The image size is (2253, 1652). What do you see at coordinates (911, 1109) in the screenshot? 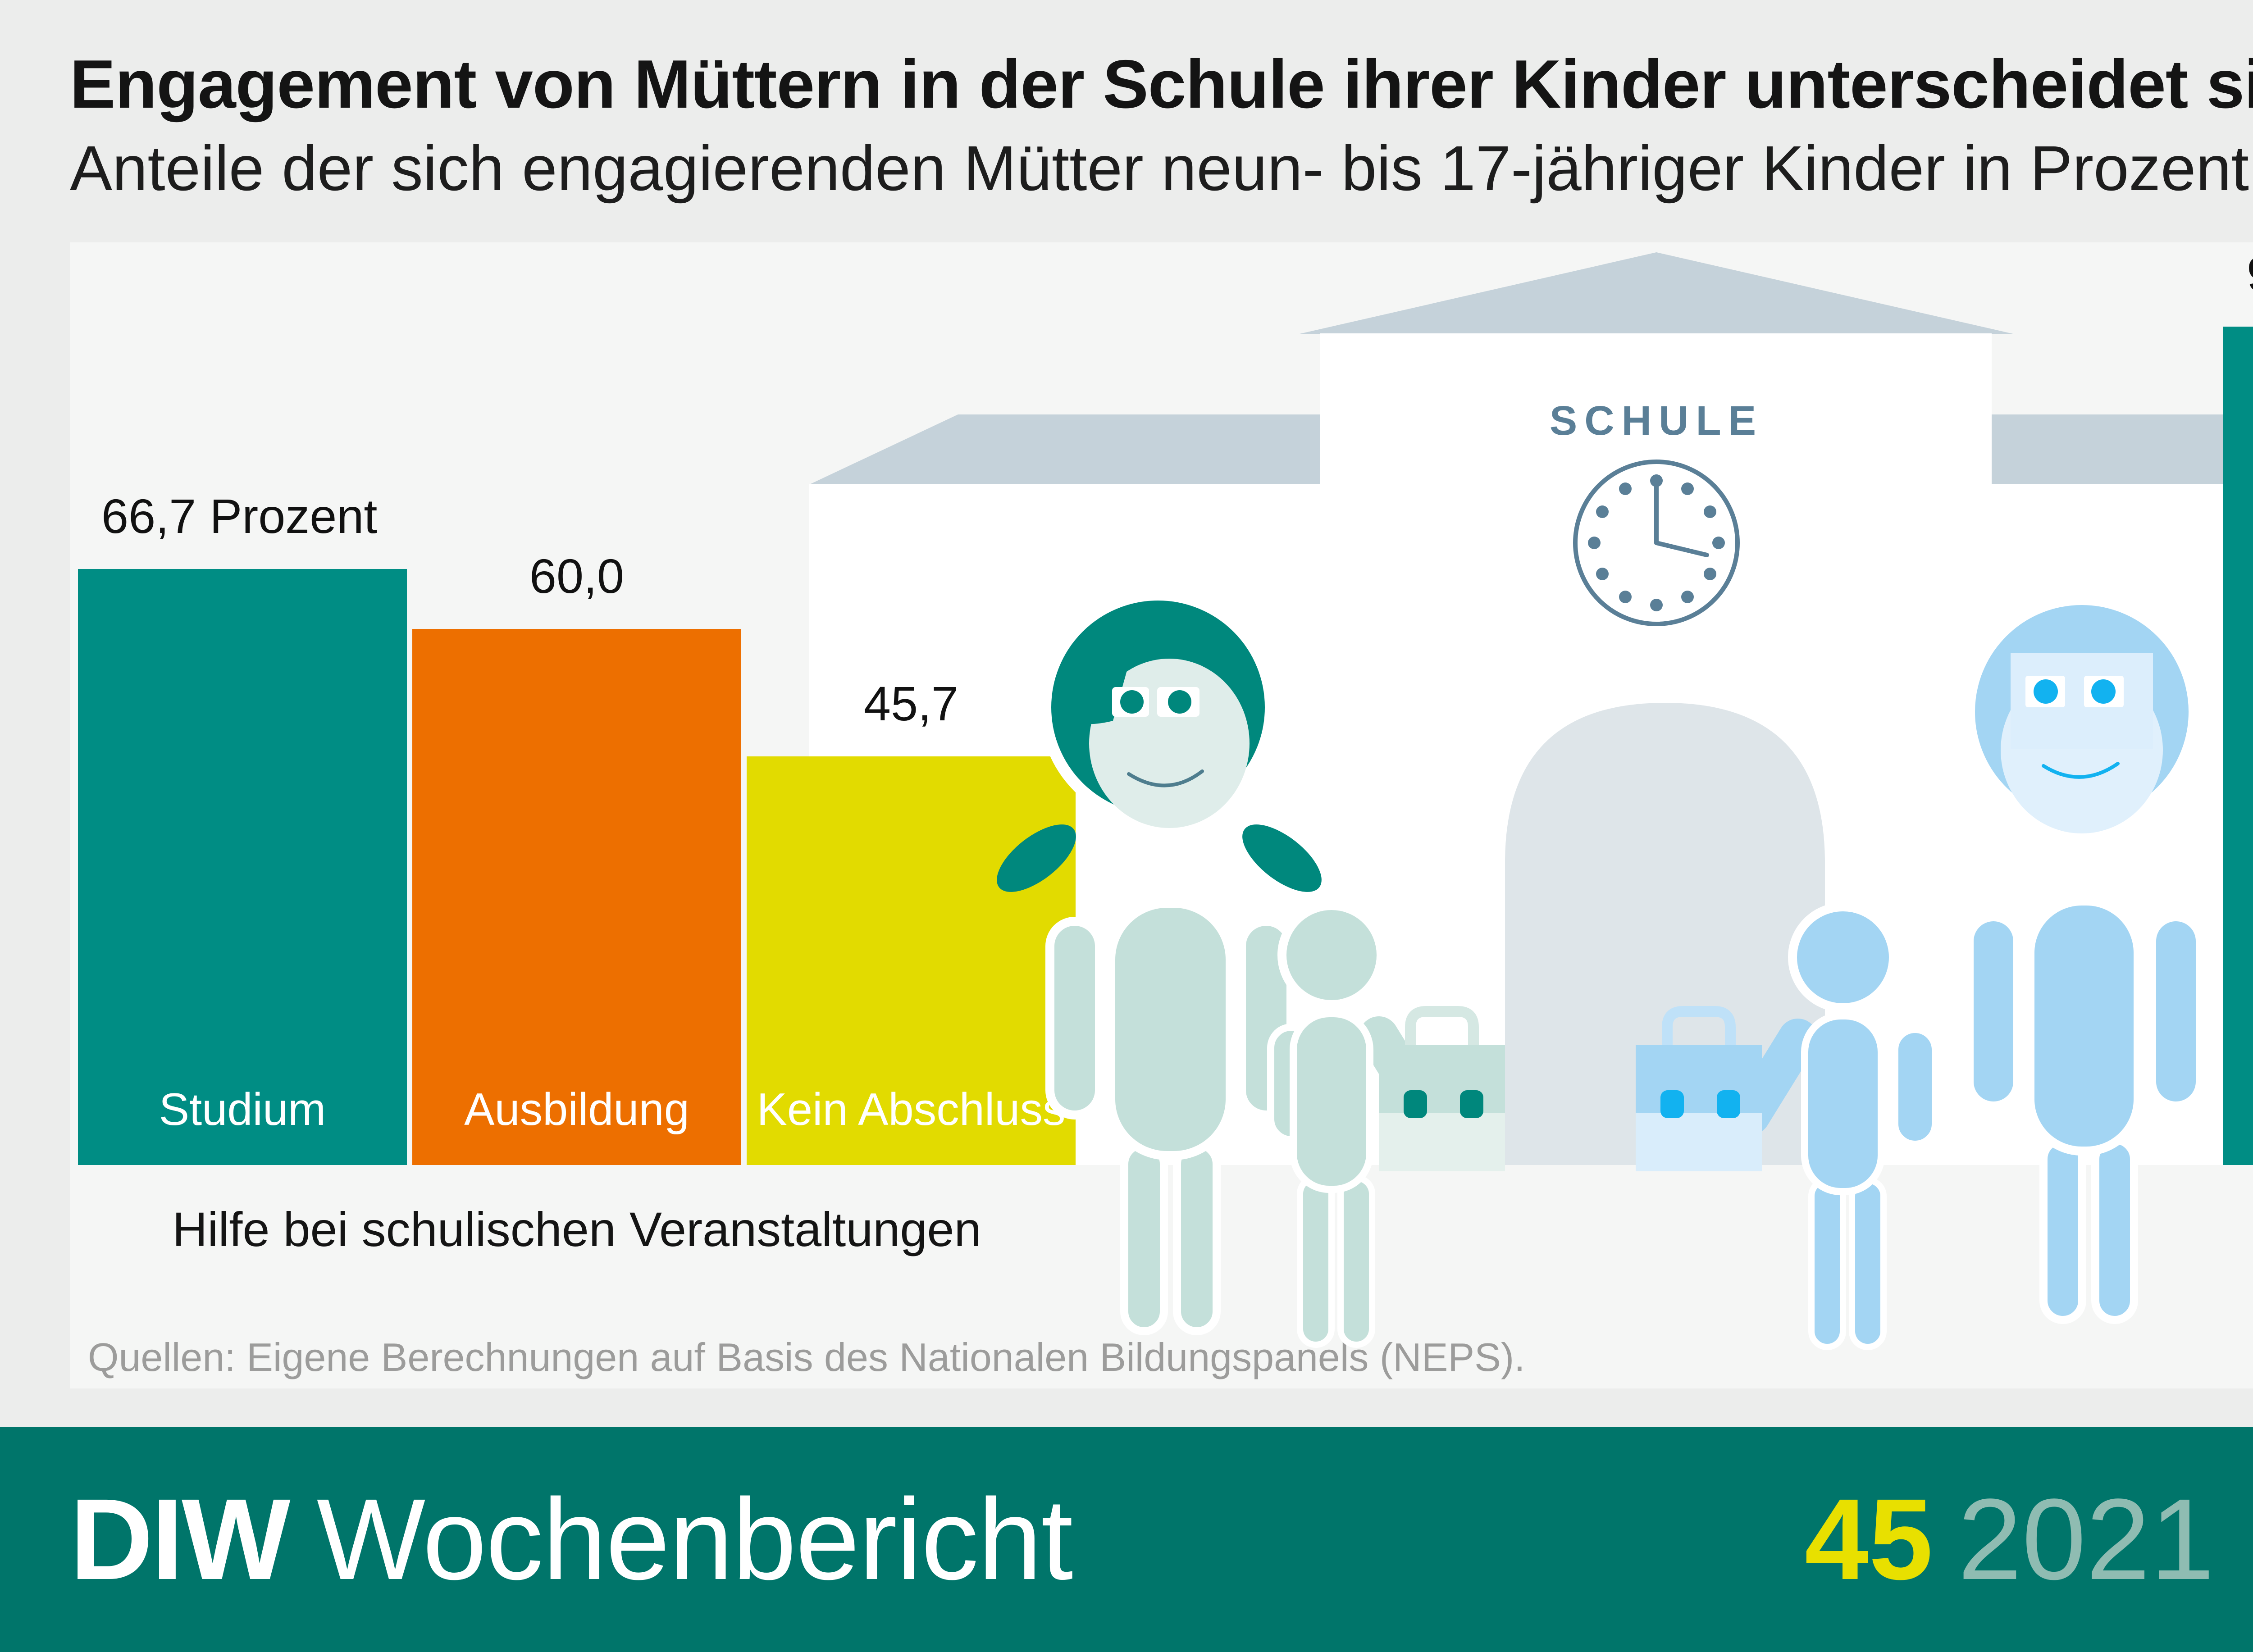
I see `bar-label: Kein Abschluss` at bounding box center [911, 1109].